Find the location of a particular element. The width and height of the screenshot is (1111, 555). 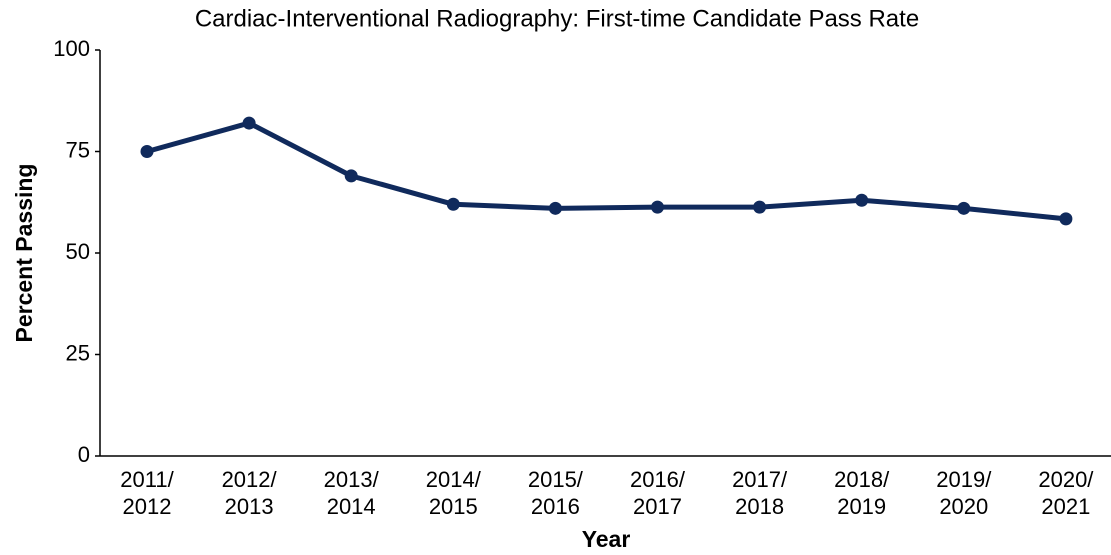

x-tick-label: 2014/ 2015 is located at coordinates (453, 493).